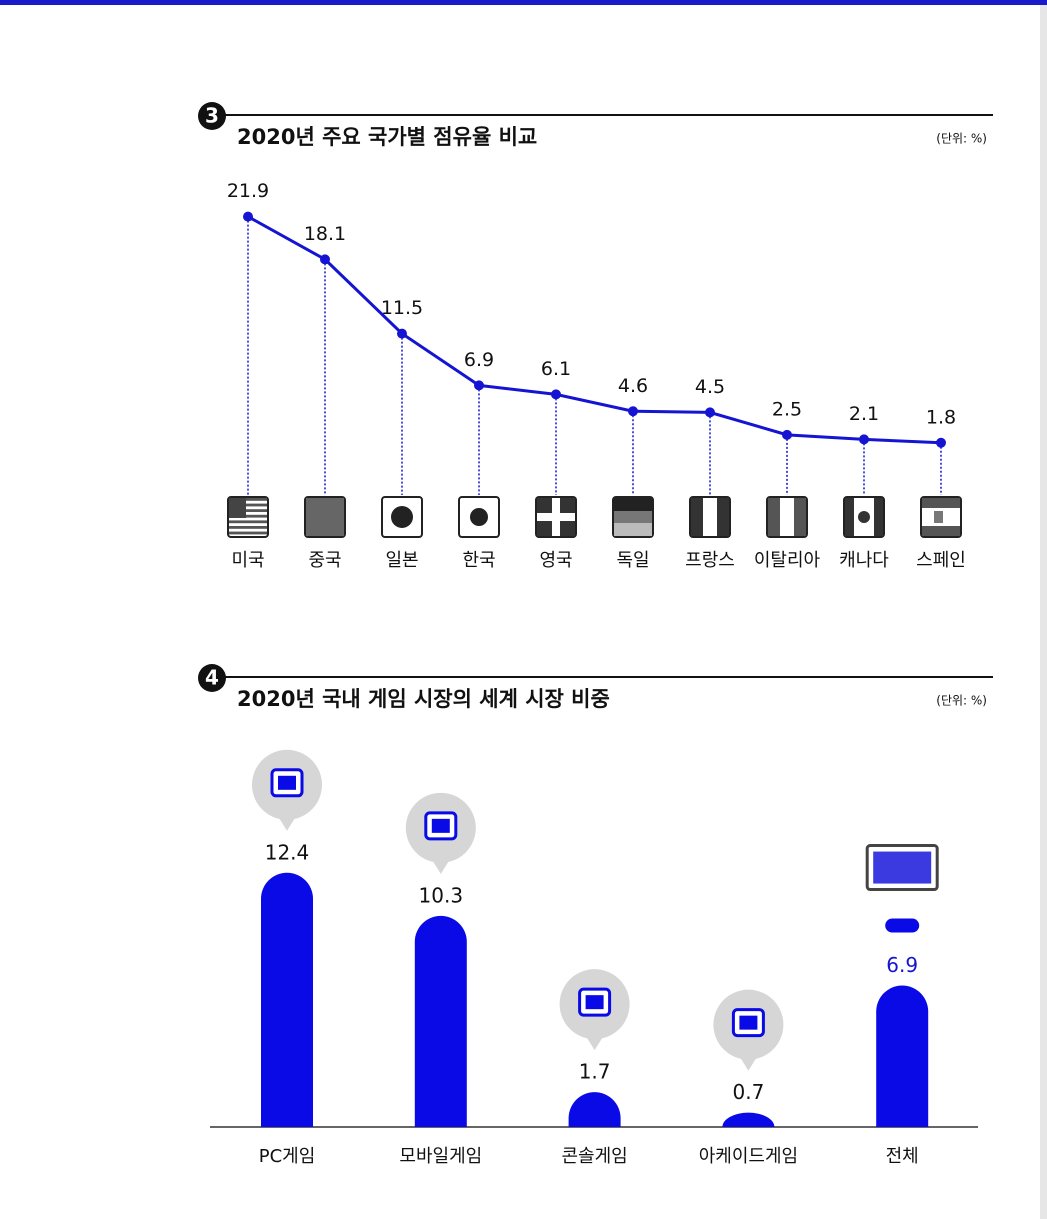  I want to click on value-label: 11.5, so click(402, 308).